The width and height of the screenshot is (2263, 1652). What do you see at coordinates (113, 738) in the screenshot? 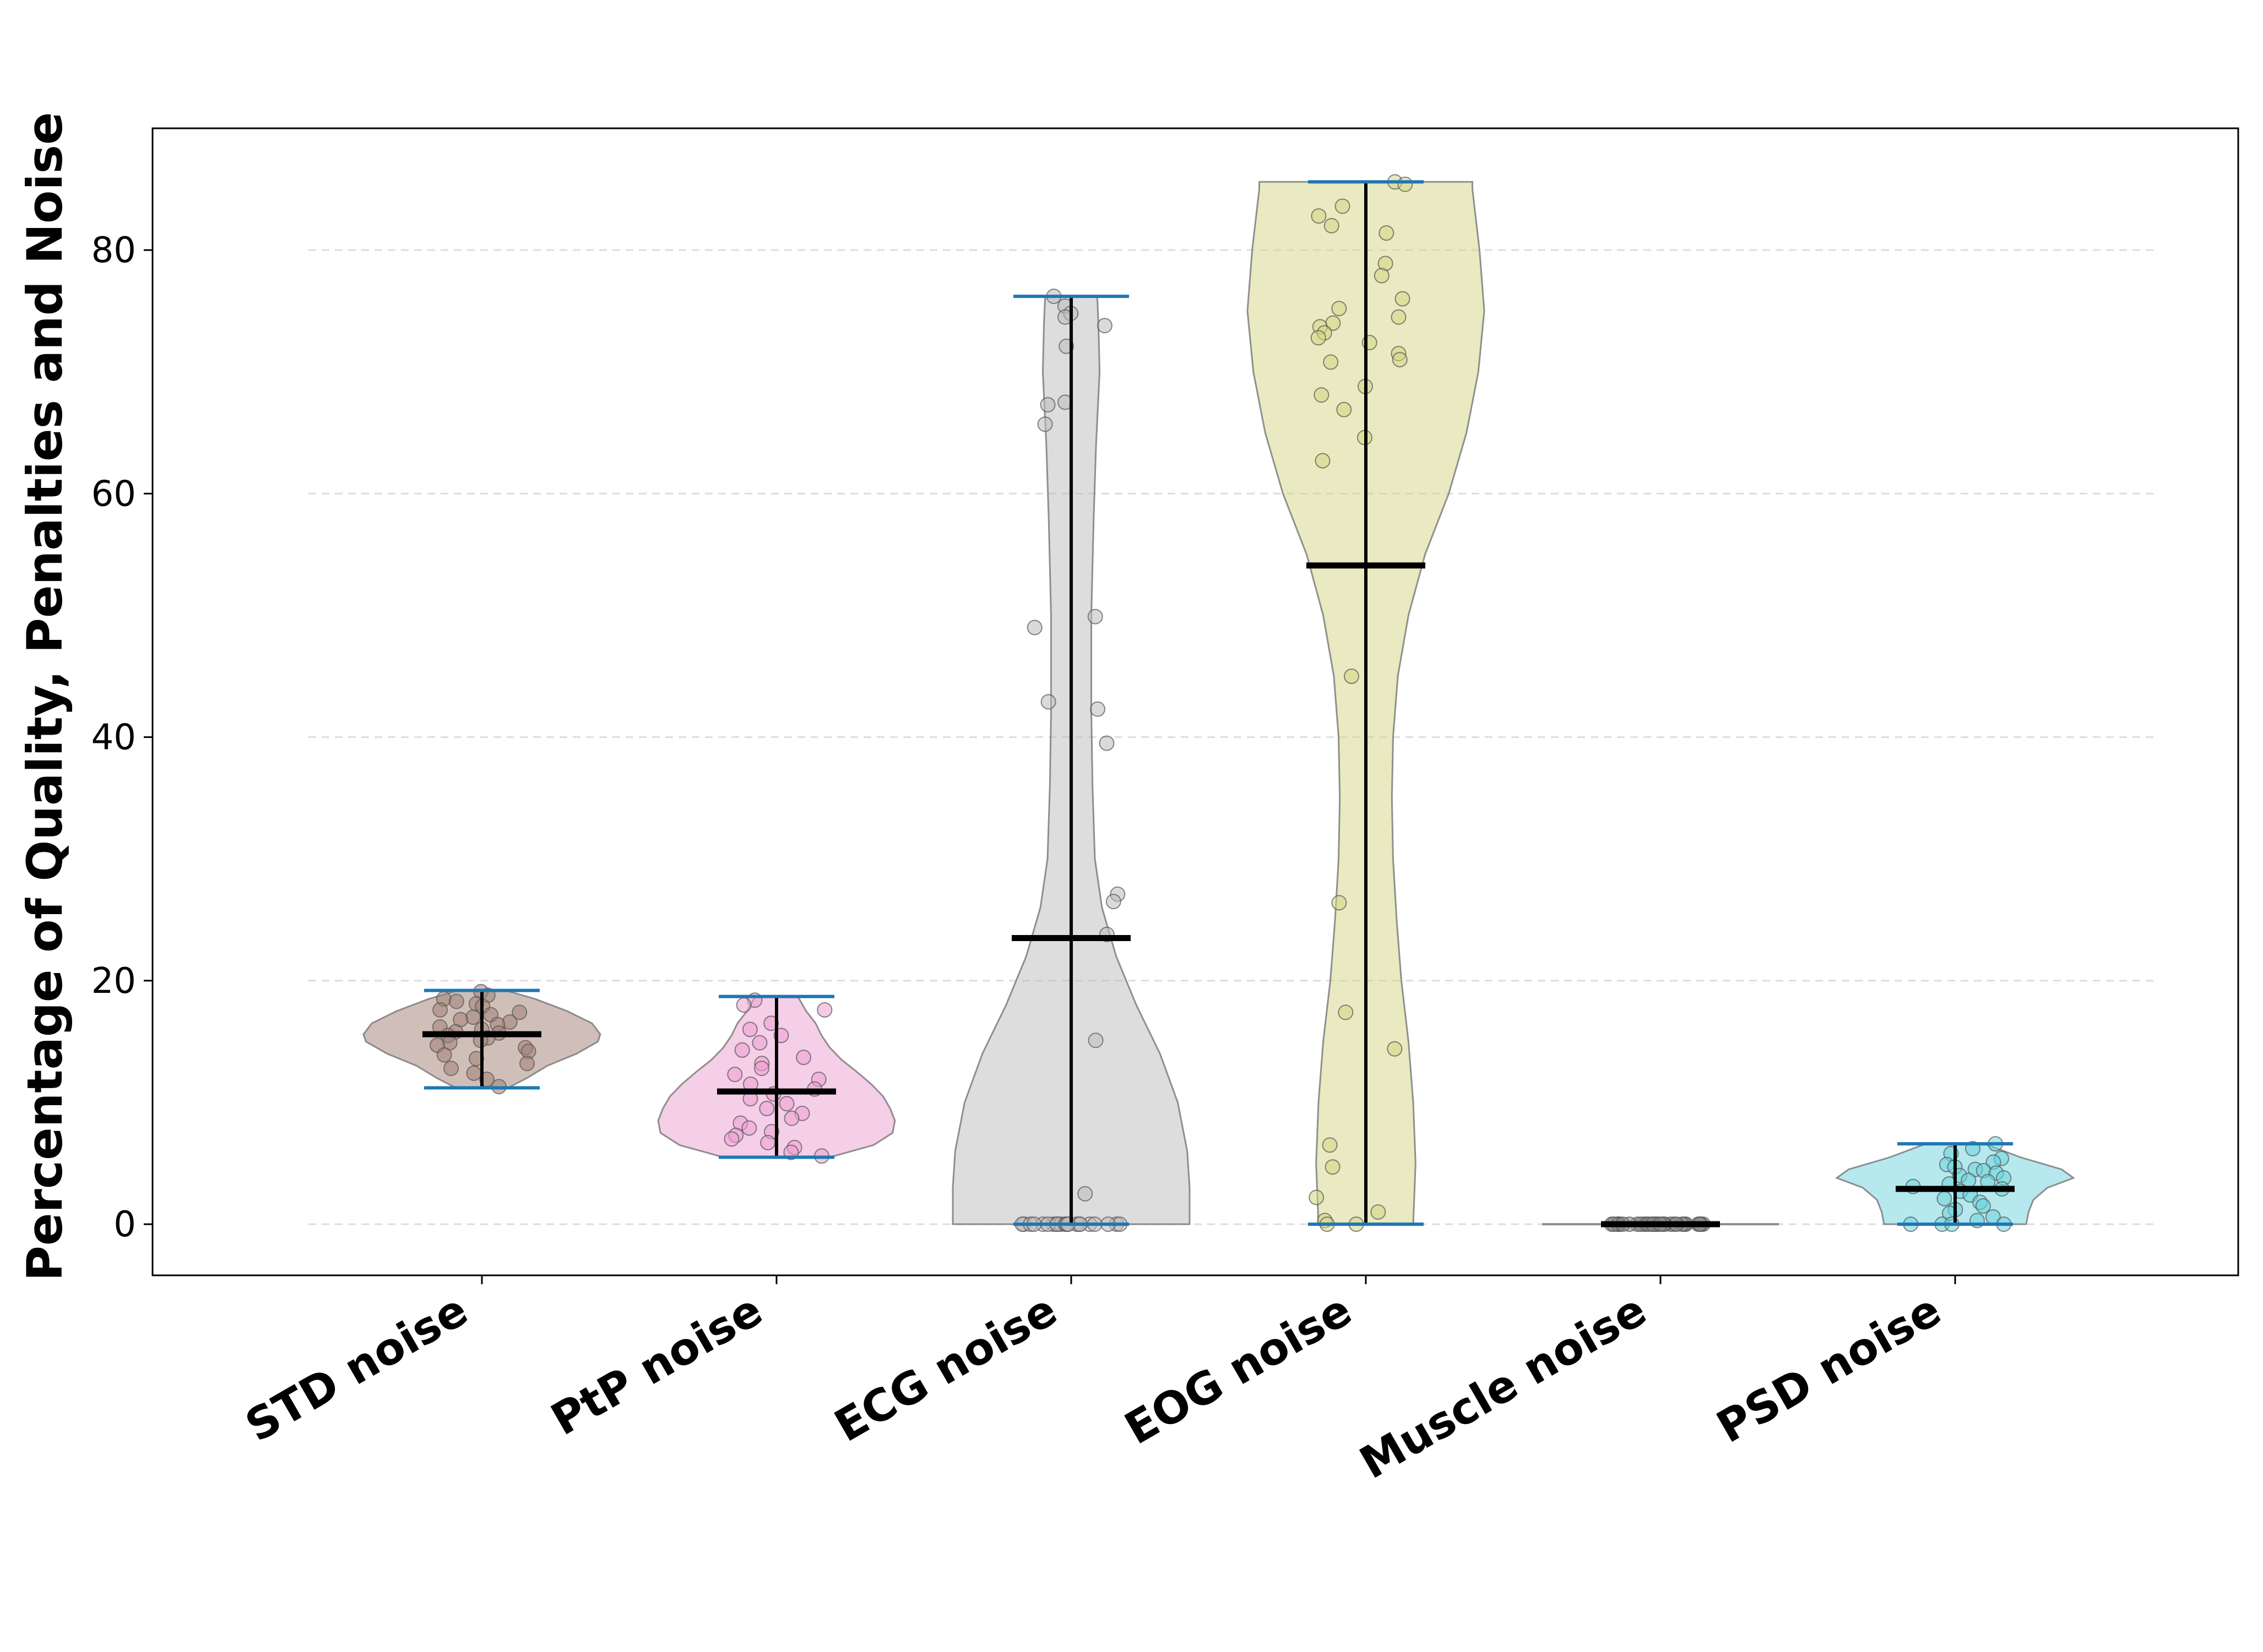
I see `y-tick-label: 40` at bounding box center [113, 738].